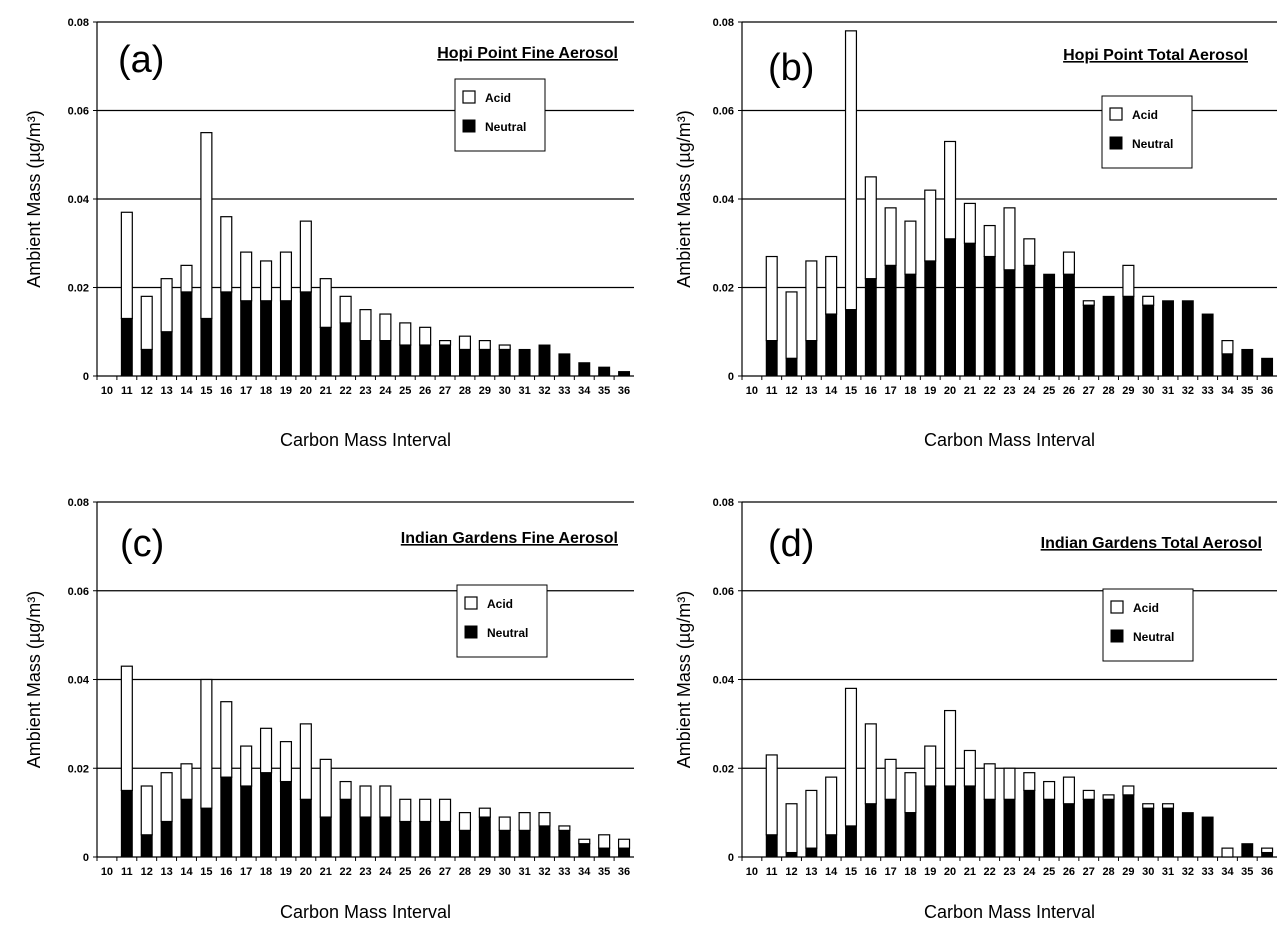  I want to click on x-axis-label: Carbon Mass Interval, so click(365, 440).